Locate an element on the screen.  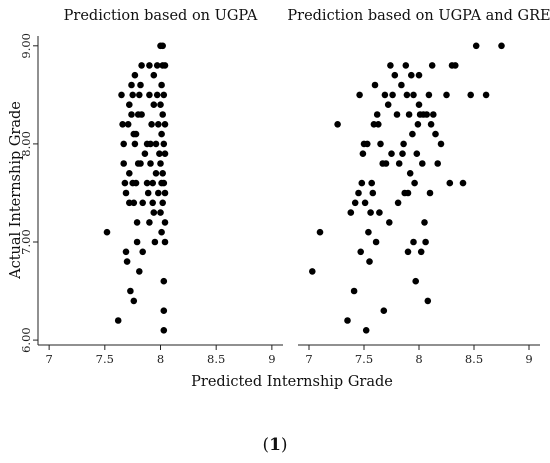
x-axis-label: Predicted Internship Grade is located at coordinates (292, 382).